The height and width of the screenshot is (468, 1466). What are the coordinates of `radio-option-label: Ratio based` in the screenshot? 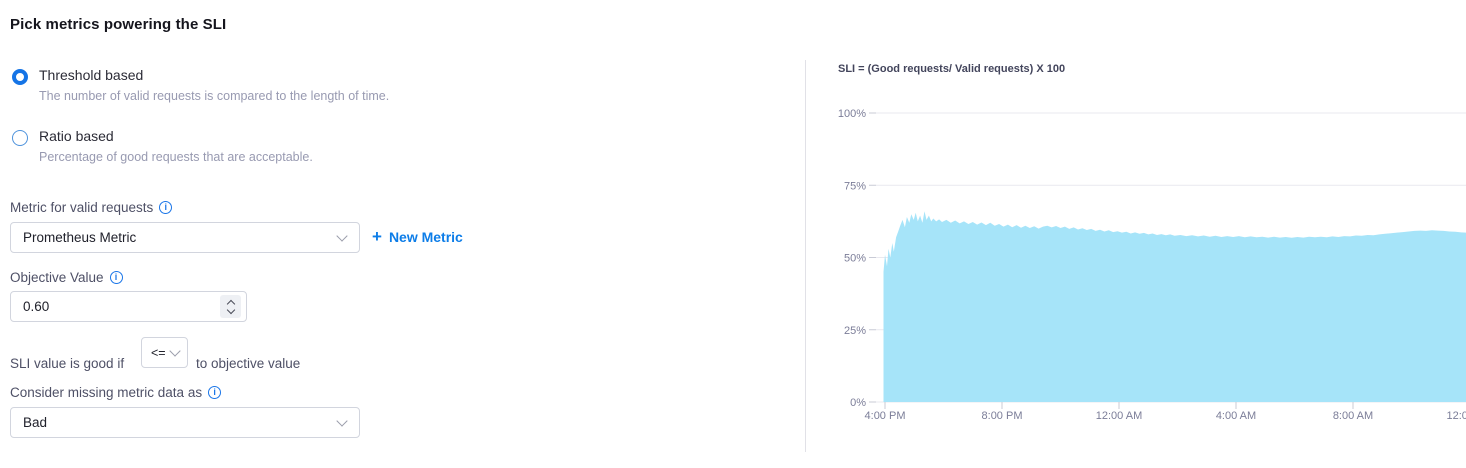 It's located at (76, 136).